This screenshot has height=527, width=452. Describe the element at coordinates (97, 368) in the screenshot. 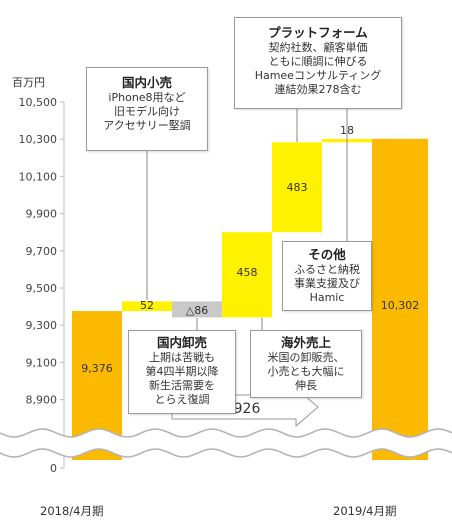

I see `bar-value-label: 9,376` at that location.